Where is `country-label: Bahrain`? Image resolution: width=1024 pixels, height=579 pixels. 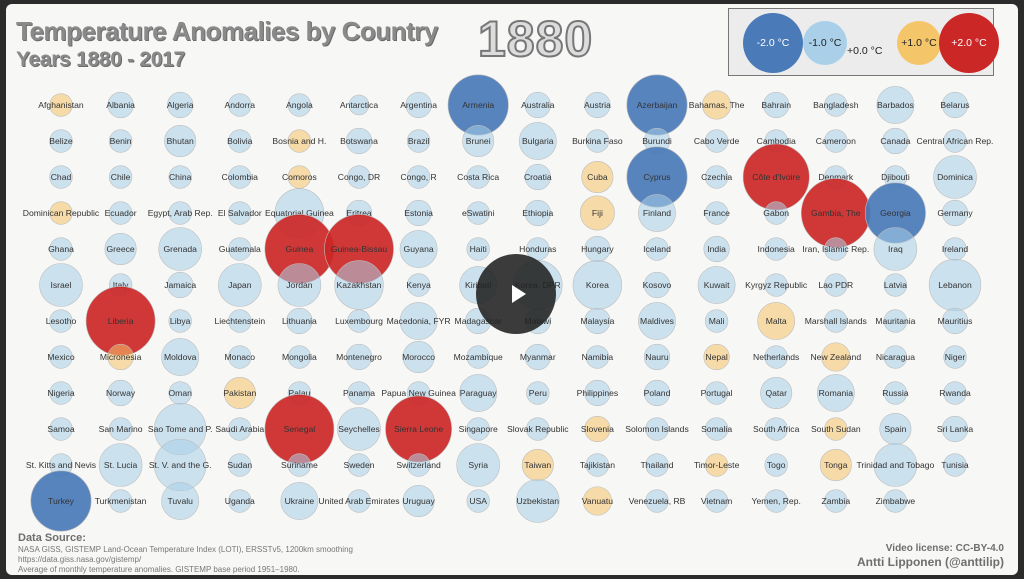 country-label: Bahrain is located at coordinates (776, 105).